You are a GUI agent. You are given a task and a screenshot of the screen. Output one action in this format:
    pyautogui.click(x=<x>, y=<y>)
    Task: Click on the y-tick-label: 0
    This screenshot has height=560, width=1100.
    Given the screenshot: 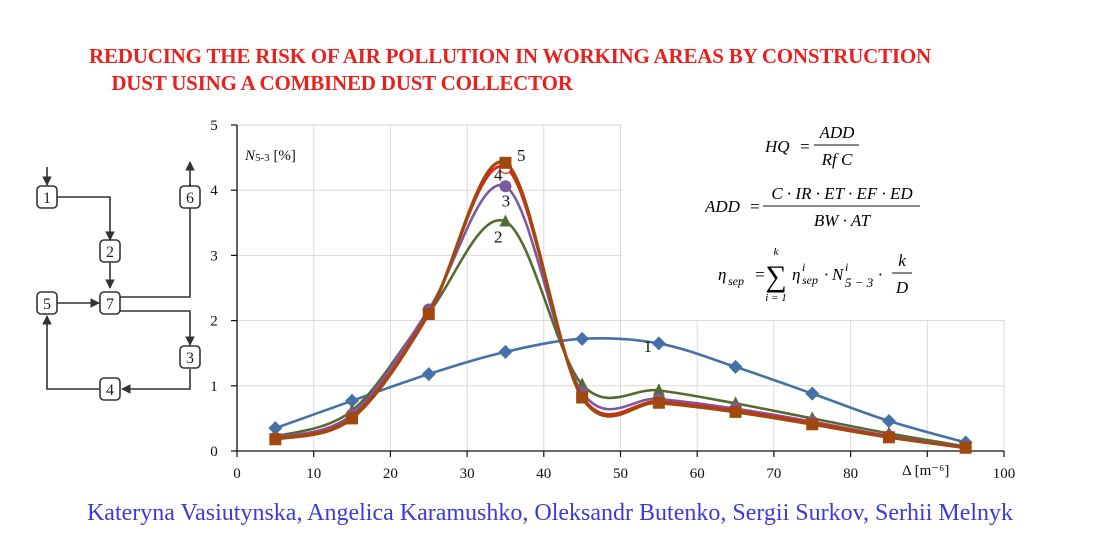 What is the action you would take?
    pyautogui.click(x=214, y=452)
    